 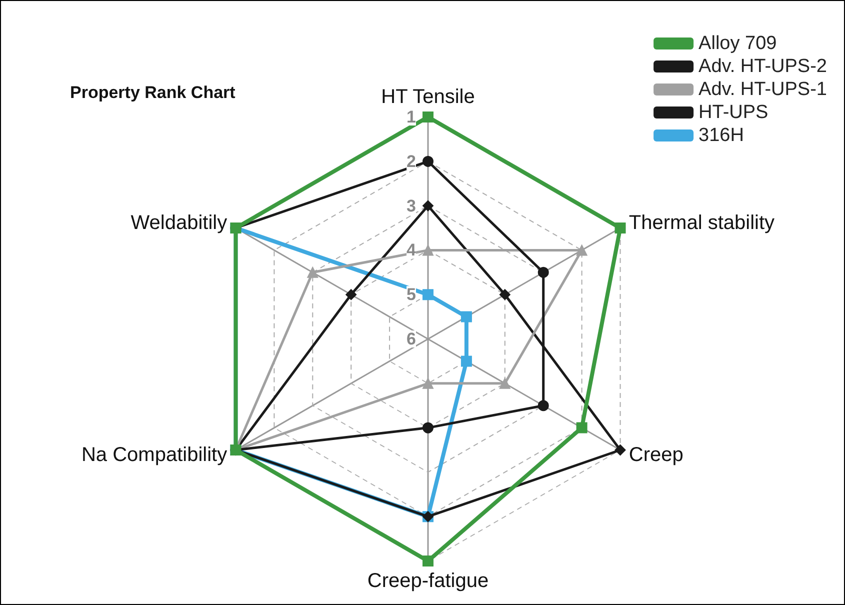 What do you see at coordinates (411, 206) in the screenshot?
I see `y-tick-label: 3` at bounding box center [411, 206].